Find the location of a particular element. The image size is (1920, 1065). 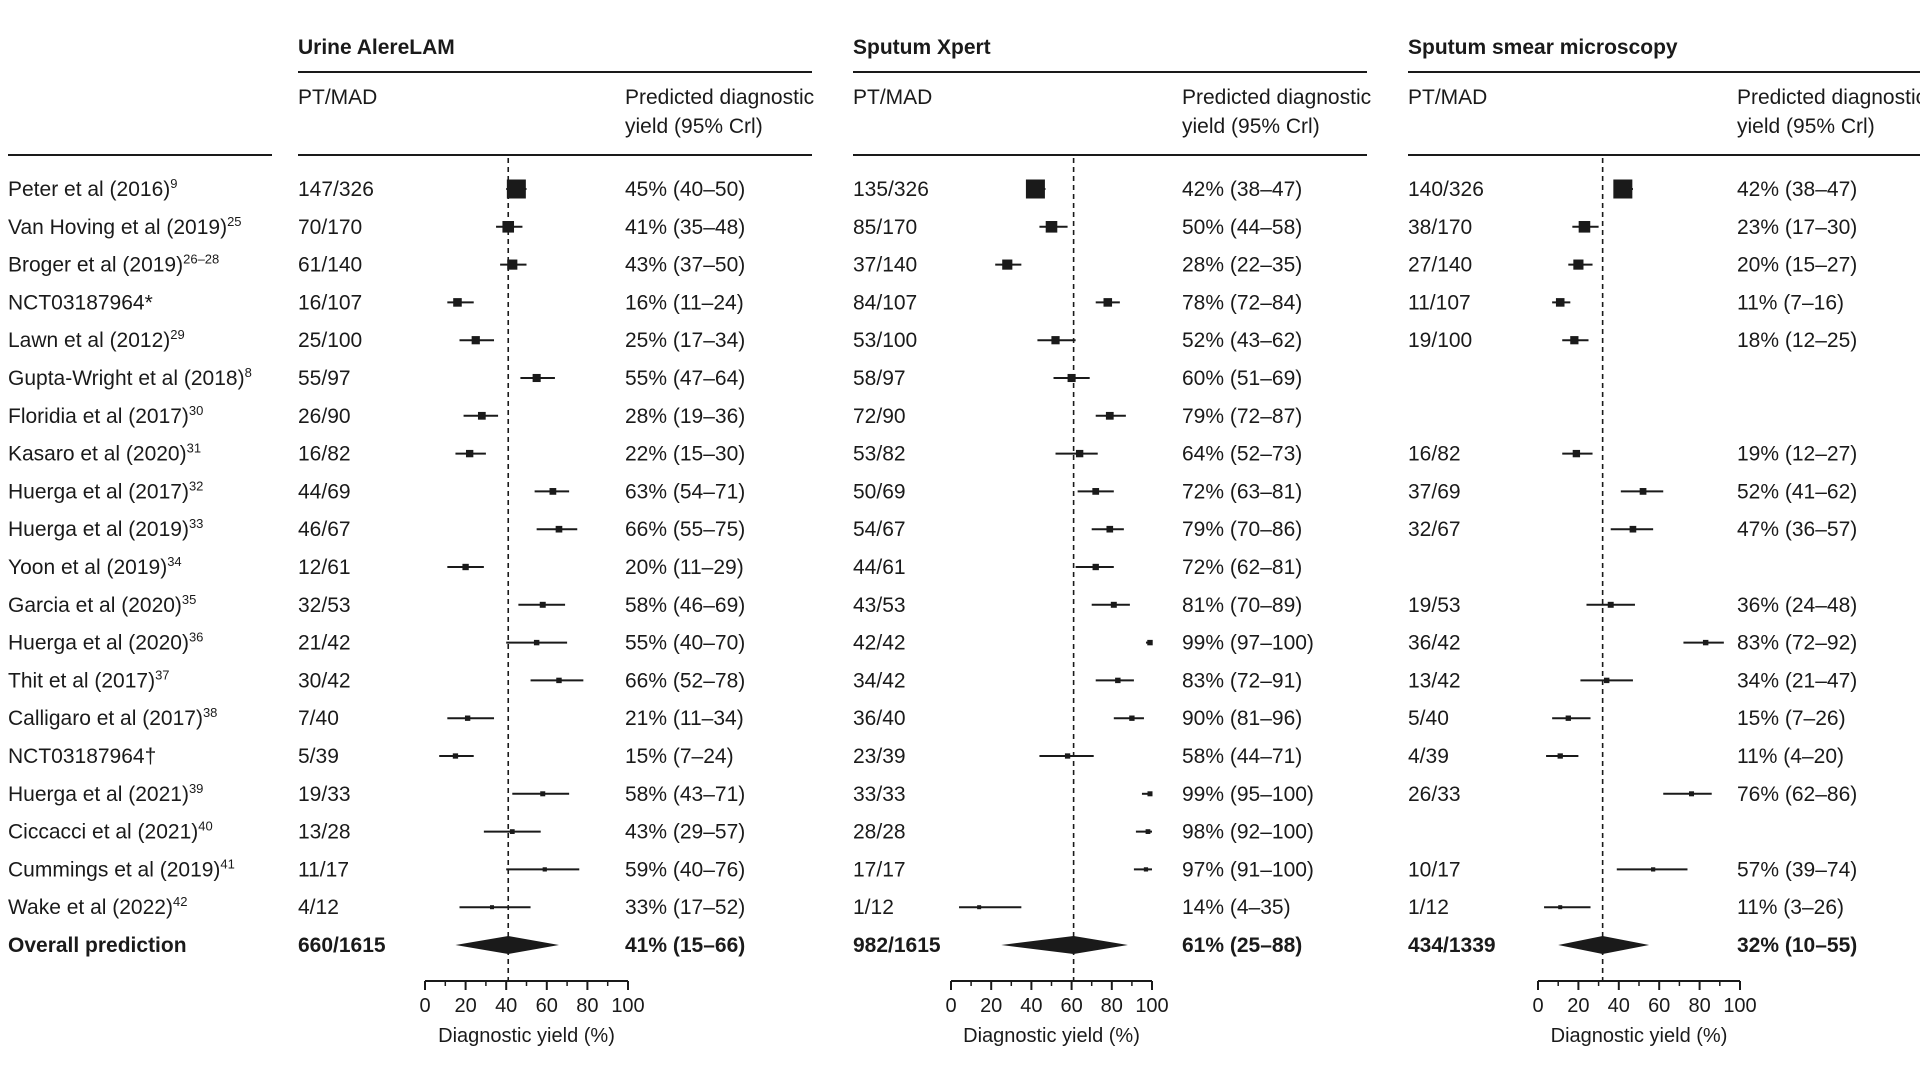

yield-value: 19% (12–27) is located at coordinates (1797, 454).